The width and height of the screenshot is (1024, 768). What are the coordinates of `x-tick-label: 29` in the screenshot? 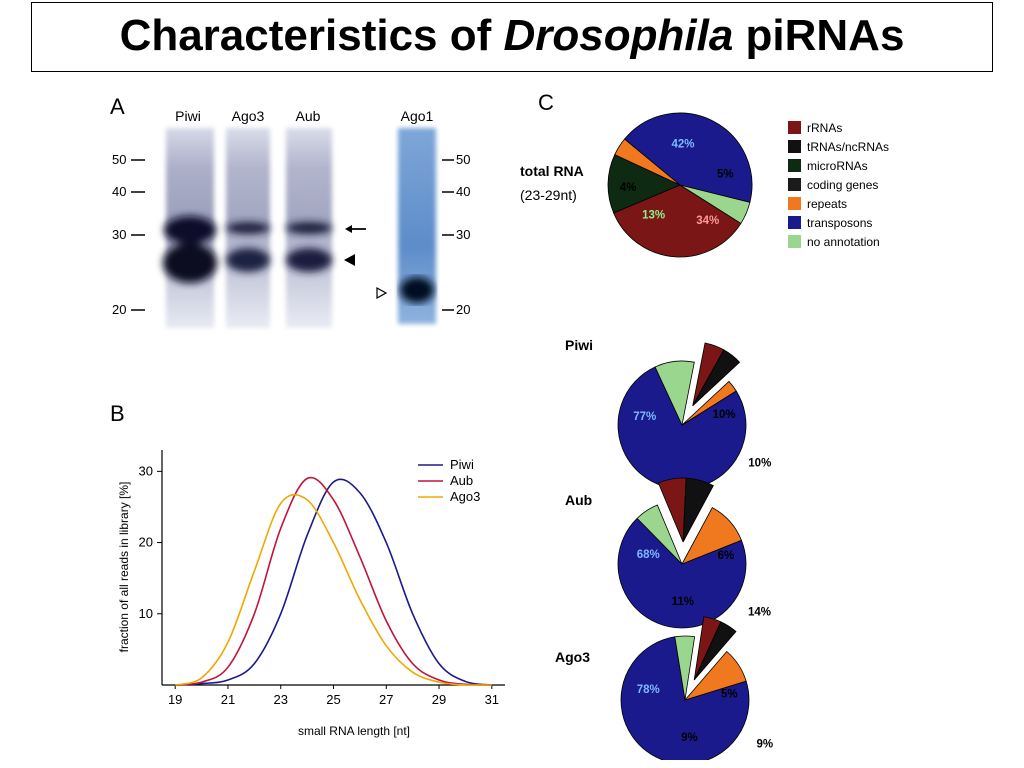 It's located at (439, 699).